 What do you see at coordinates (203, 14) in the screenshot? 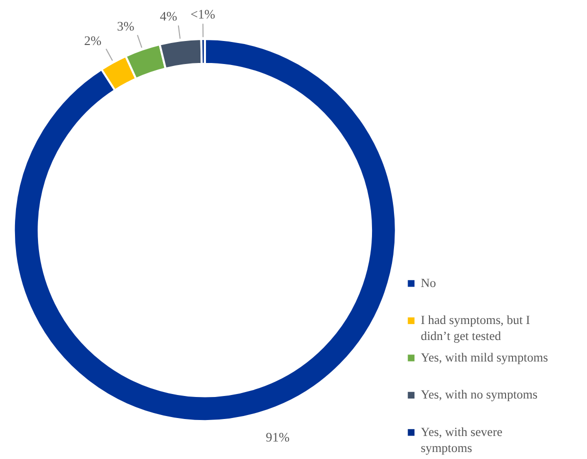
I see `data-label: <1%` at bounding box center [203, 14].